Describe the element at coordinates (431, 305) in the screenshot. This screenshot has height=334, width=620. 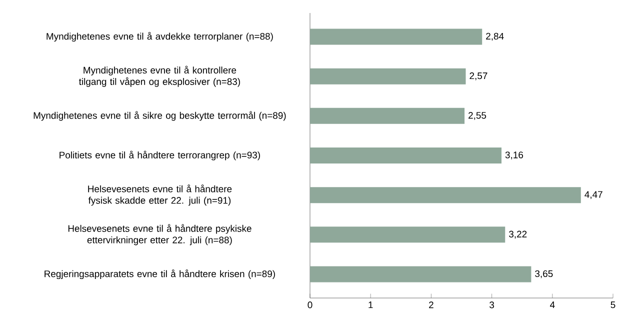
I see `x-tick-label: 2` at that location.